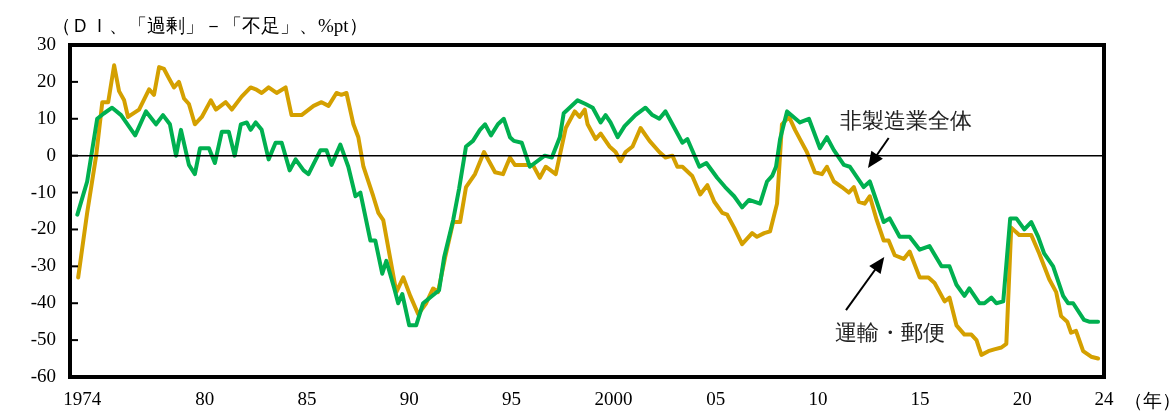  Describe the element at coordinates (409, 399) in the screenshot. I see `x-tick-label: 90` at that location.